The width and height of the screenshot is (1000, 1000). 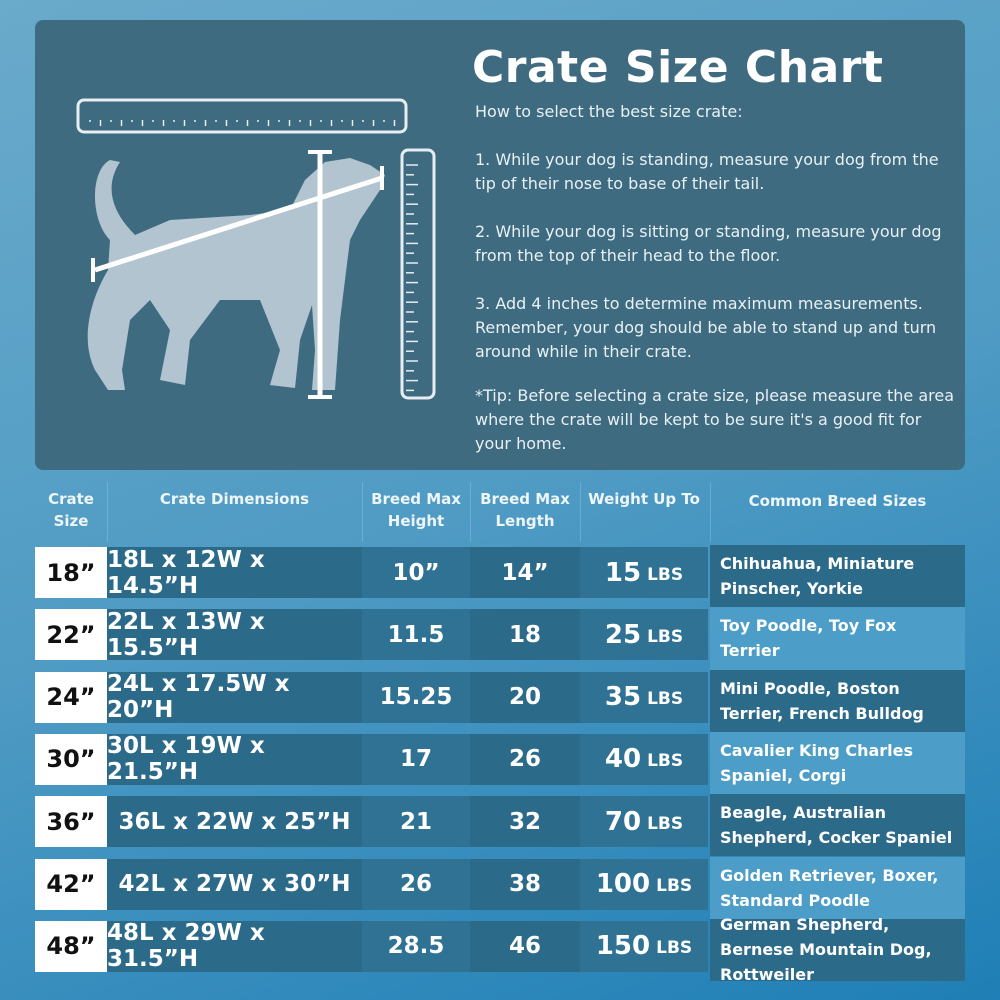 What do you see at coordinates (236, 274) in the screenshot?
I see `dog-silhouette` at bounding box center [236, 274].